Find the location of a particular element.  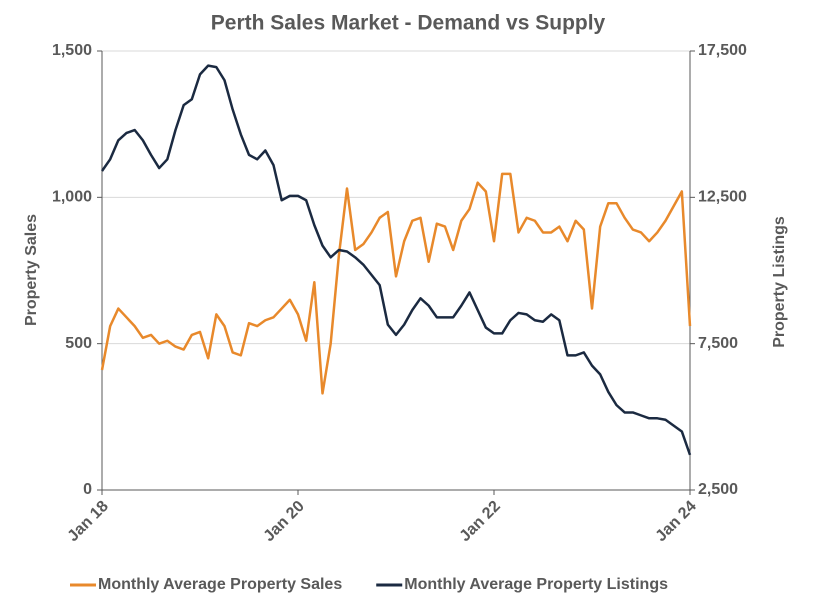

legend-label: Monthly Average Property Listings is located at coordinates (536, 584).